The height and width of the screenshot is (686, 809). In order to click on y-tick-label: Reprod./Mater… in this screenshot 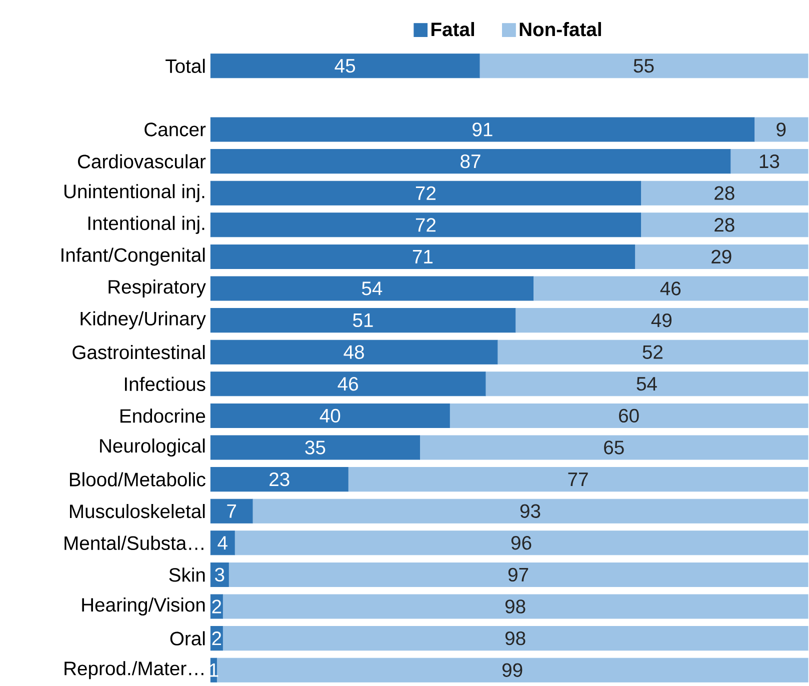, I will do `click(134, 670)`.